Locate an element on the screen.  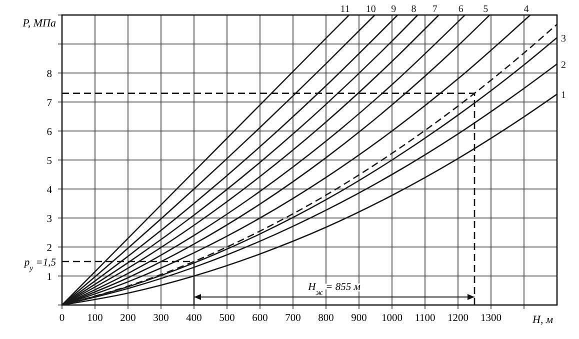
series-label: 10 is located at coordinates (371, 9).